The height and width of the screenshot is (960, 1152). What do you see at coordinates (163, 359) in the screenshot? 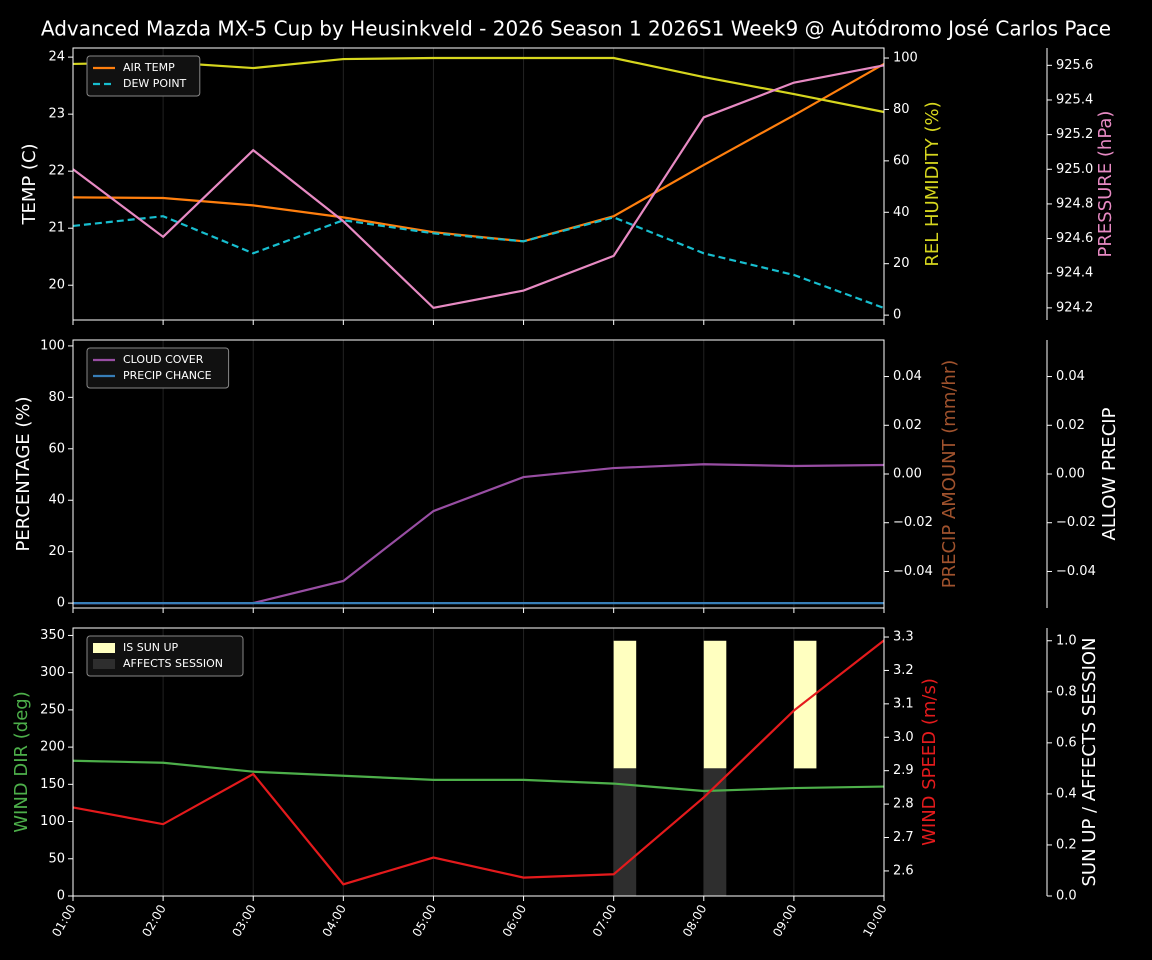
I see `legend-label: CLOUD COVER` at bounding box center [163, 359].